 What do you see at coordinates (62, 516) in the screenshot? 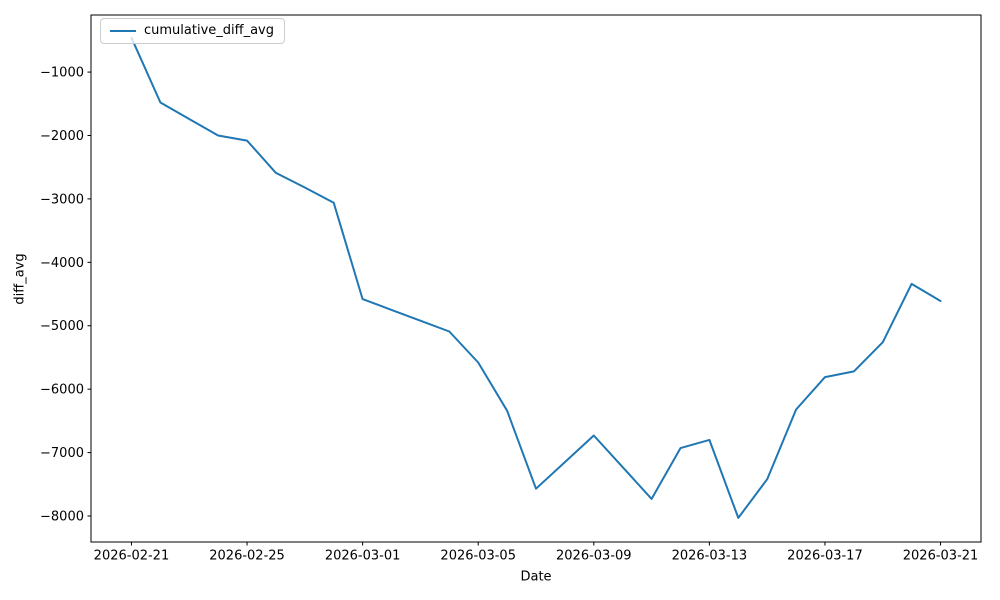
I see `y-tick-label: −8000` at bounding box center [62, 516].